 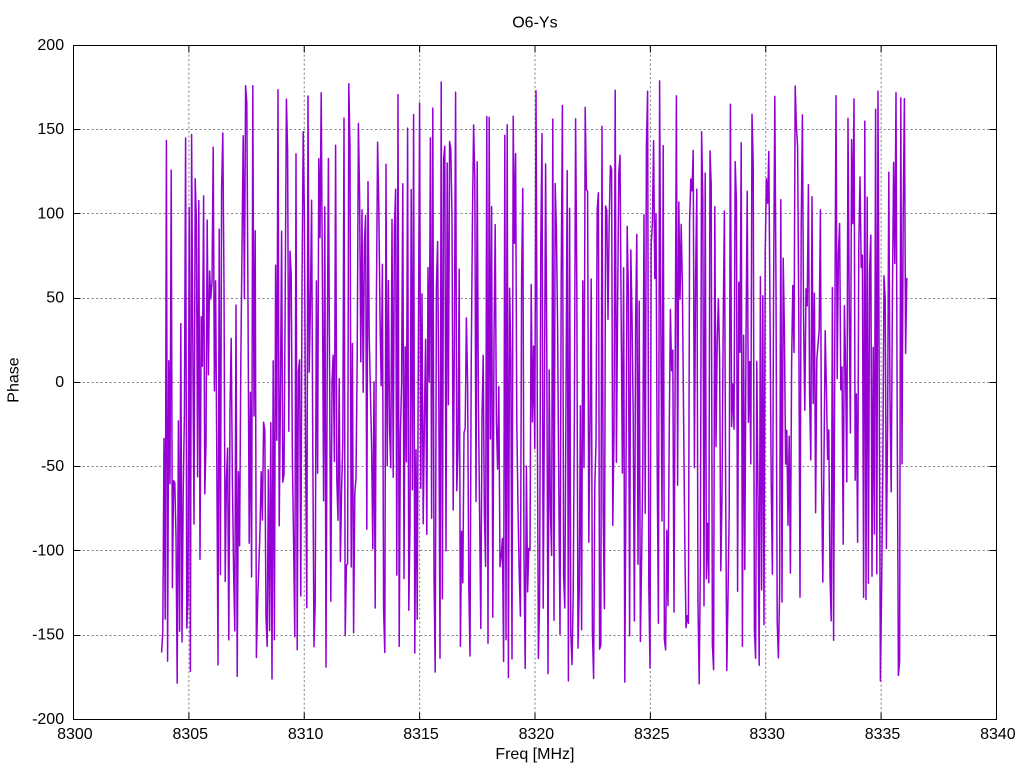 What do you see at coordinates (652, 734) in the screenshot?
I see `svg-text: 8325` at bounding box center [652, 734].